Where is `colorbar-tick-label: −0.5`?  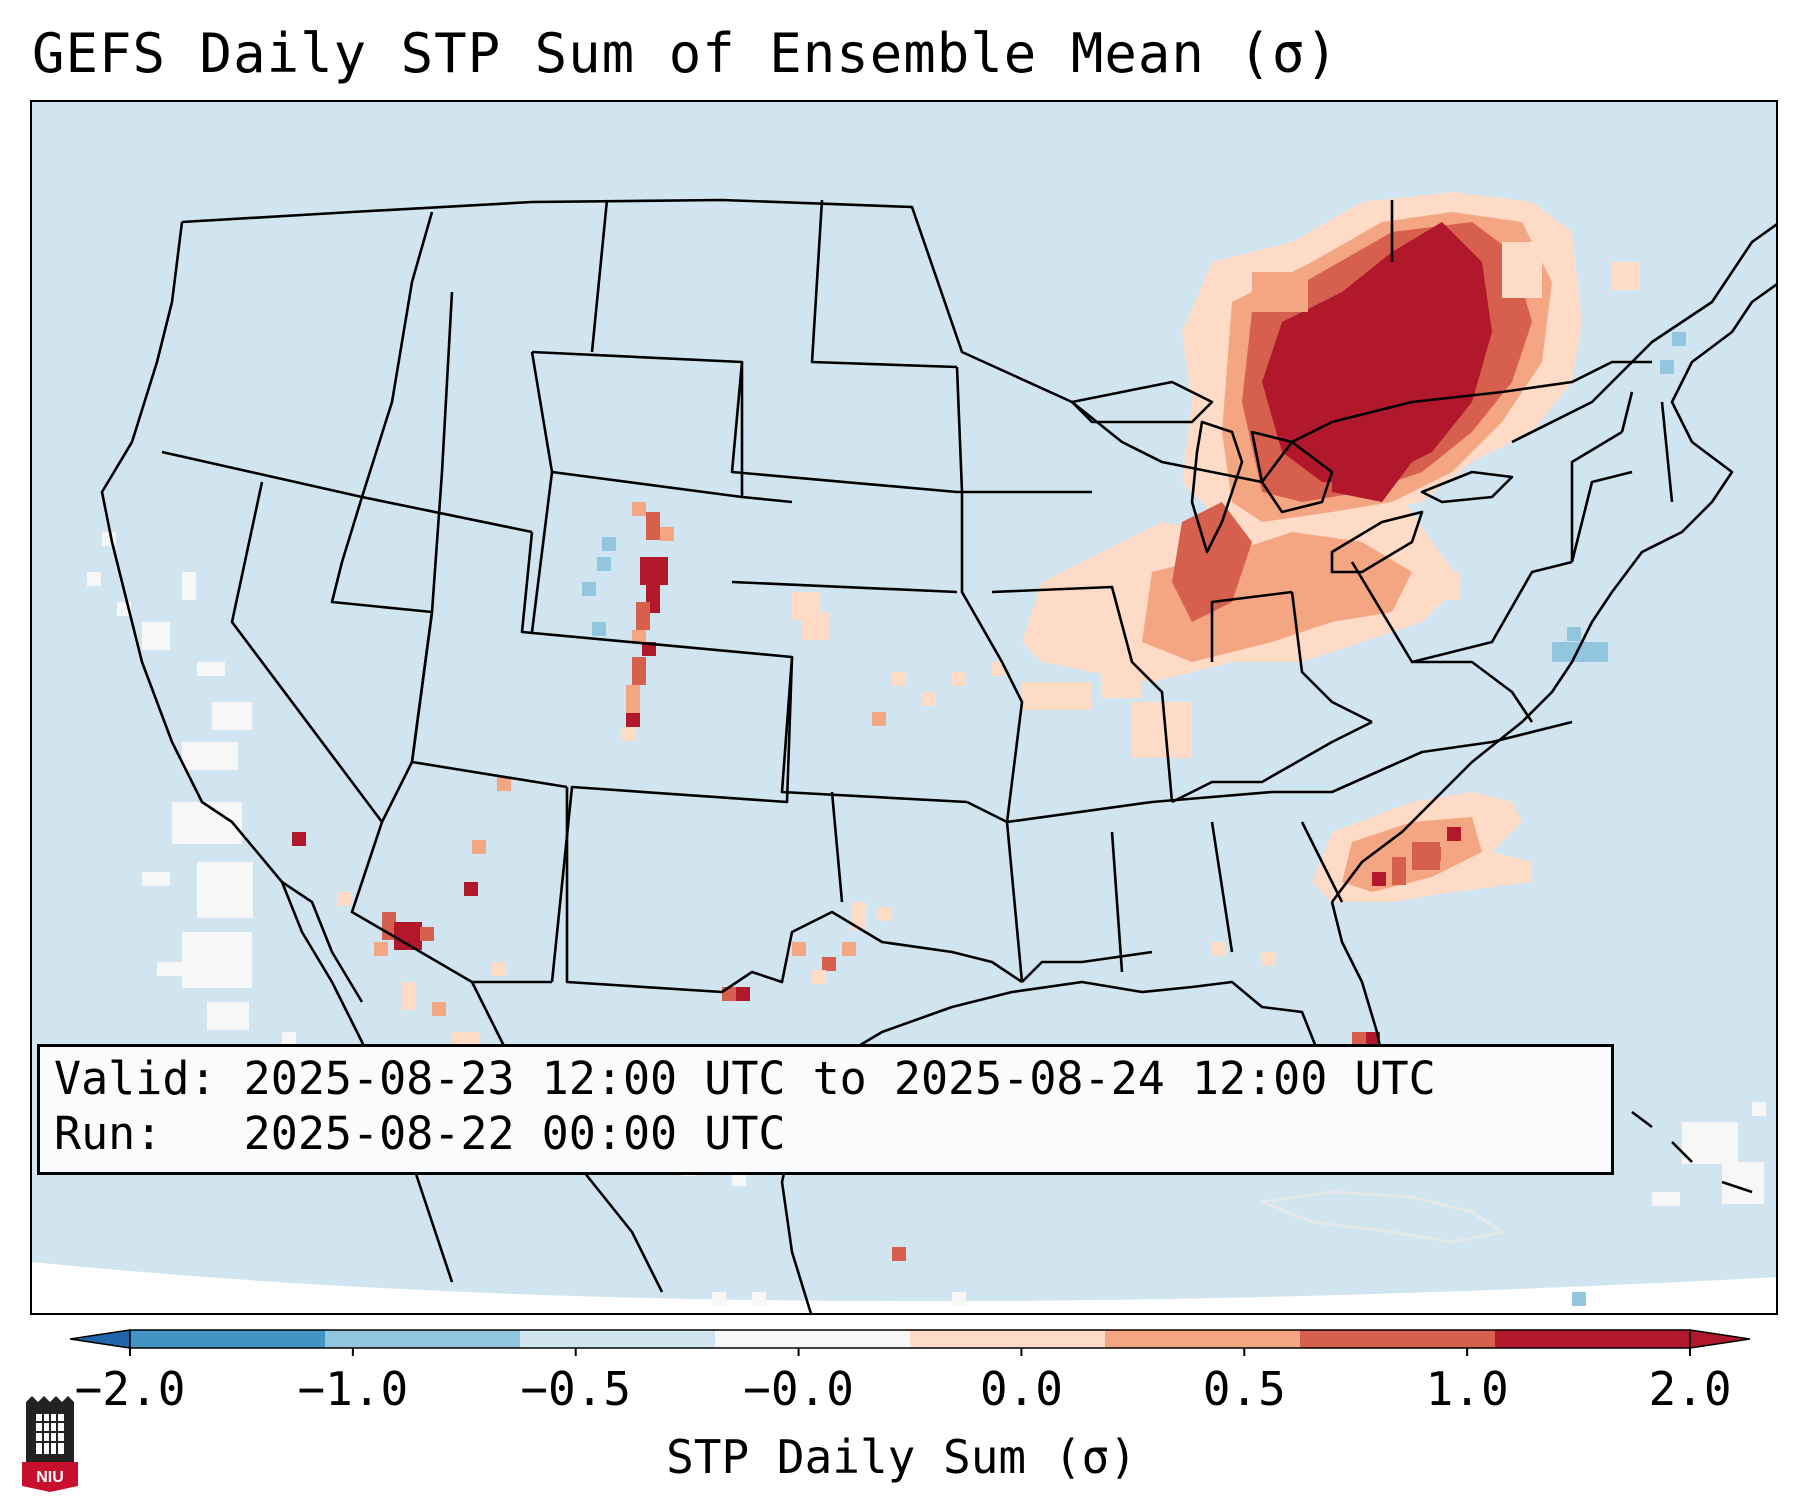 colorbar-tick-label: −0.5 is located at coordinates (576, 1389).